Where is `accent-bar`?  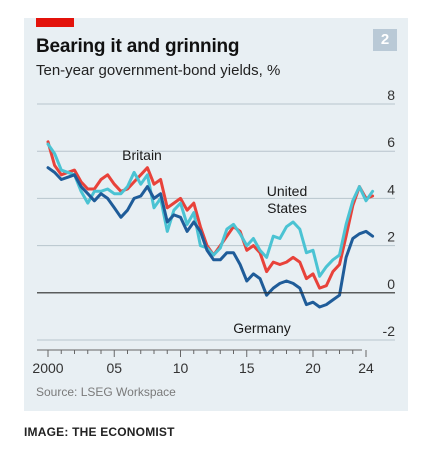
accent-bar is located at coordinates (55, 22).